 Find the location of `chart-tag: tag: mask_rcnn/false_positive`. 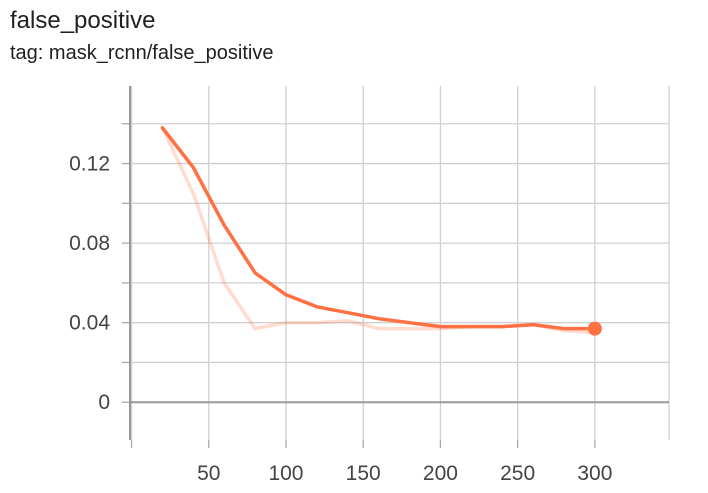

chart-tag: tag: mask_rcnn/false_positive is located at coordinates (142, 53).